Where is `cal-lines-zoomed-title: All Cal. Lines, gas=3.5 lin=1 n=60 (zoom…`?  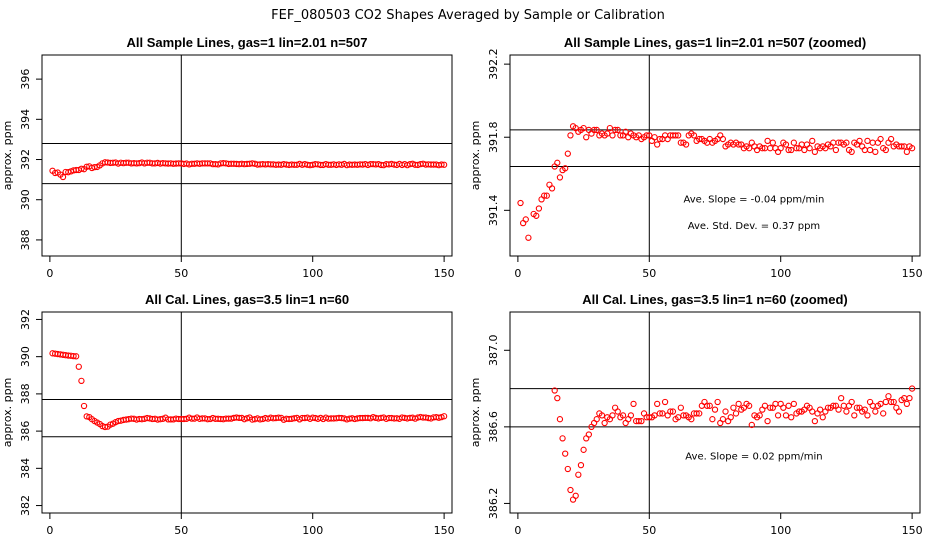
cal-lines-zoomed-title: All Cal. Lines, gas=3.5 lin=1 n=60 (zoom… is located at coordinates (715, 299).